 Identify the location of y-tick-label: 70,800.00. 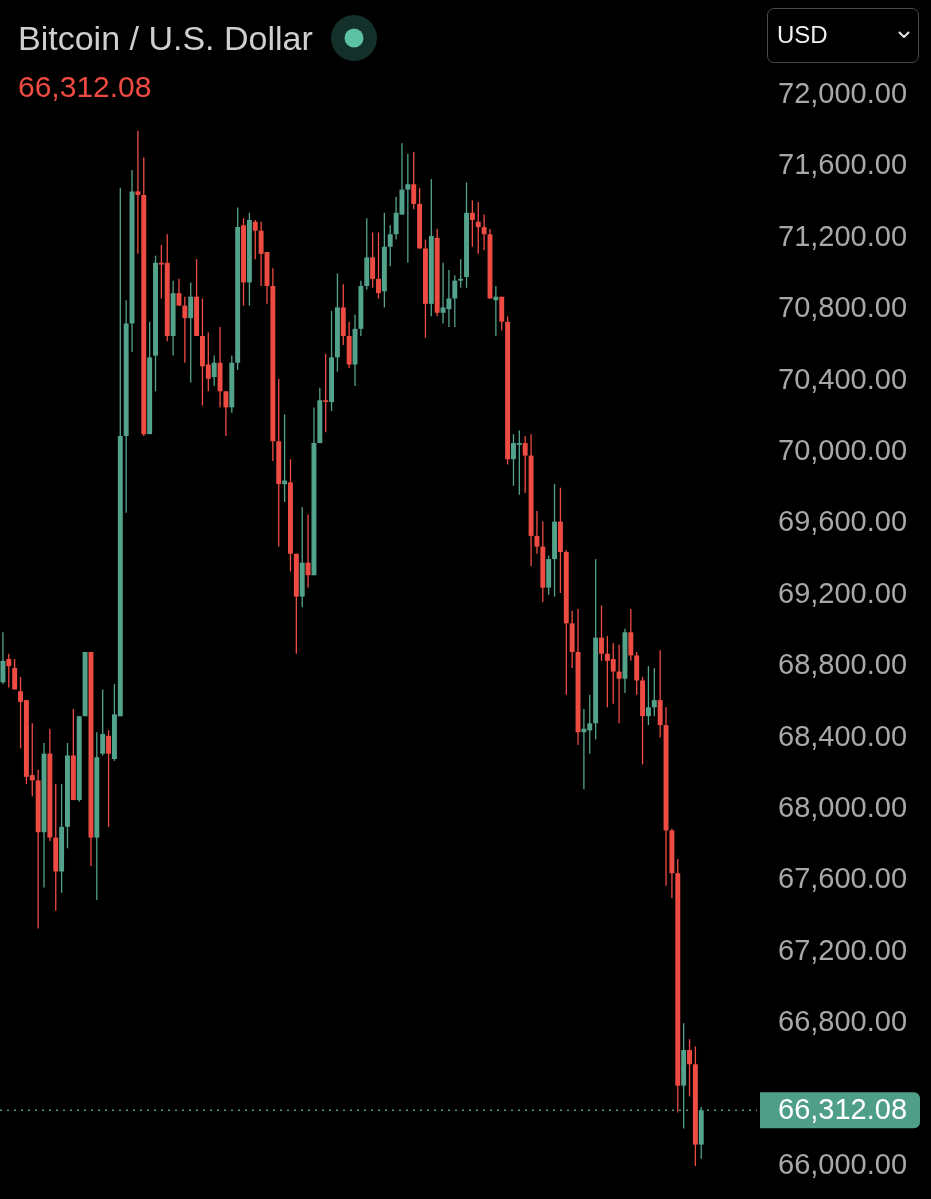
(843, 307).